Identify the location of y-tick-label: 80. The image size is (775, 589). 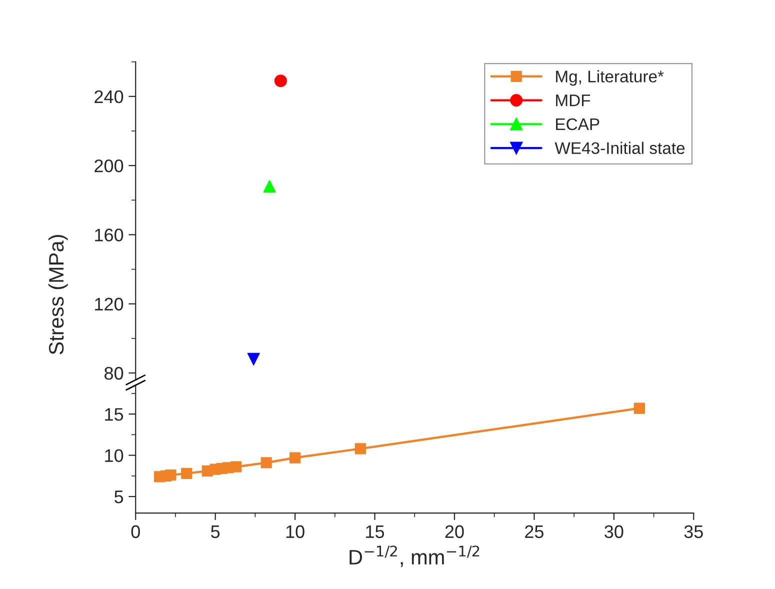
(114, 373).